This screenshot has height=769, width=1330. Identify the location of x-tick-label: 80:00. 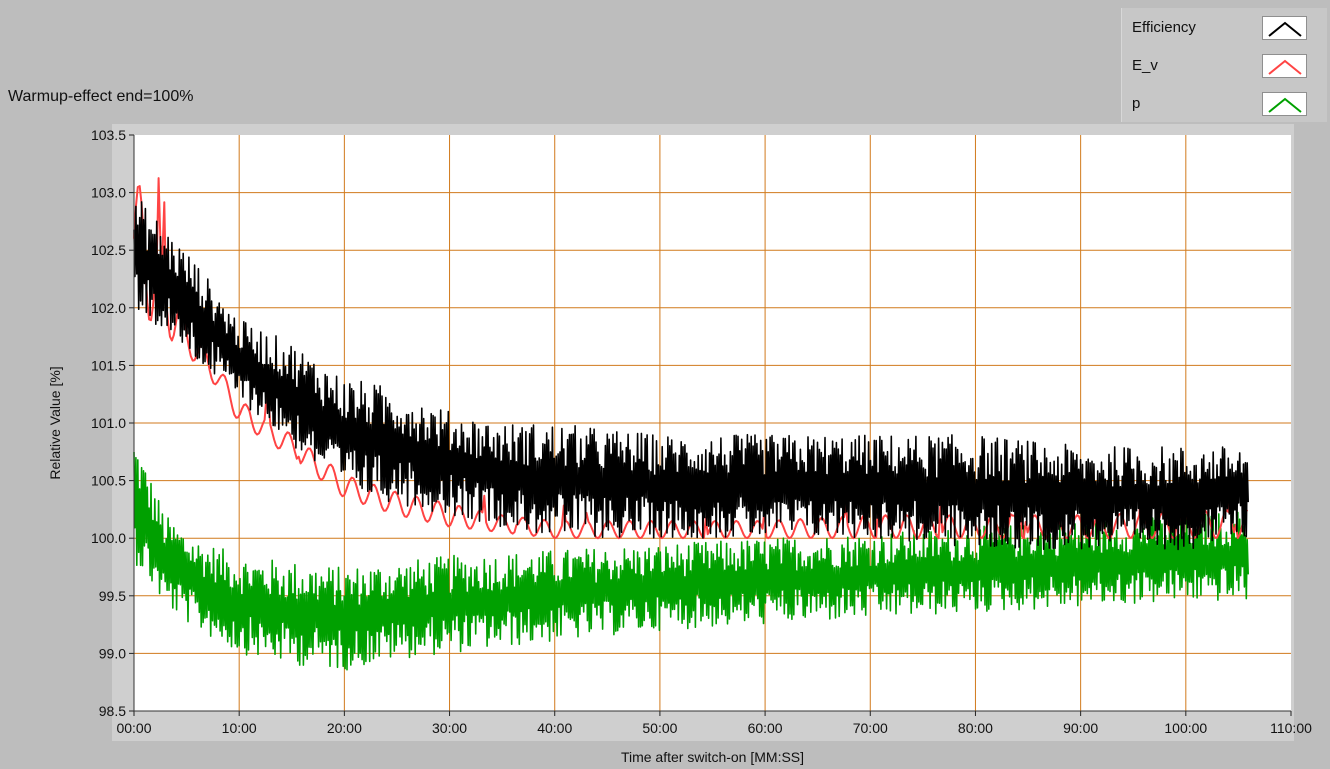
(975, 728).